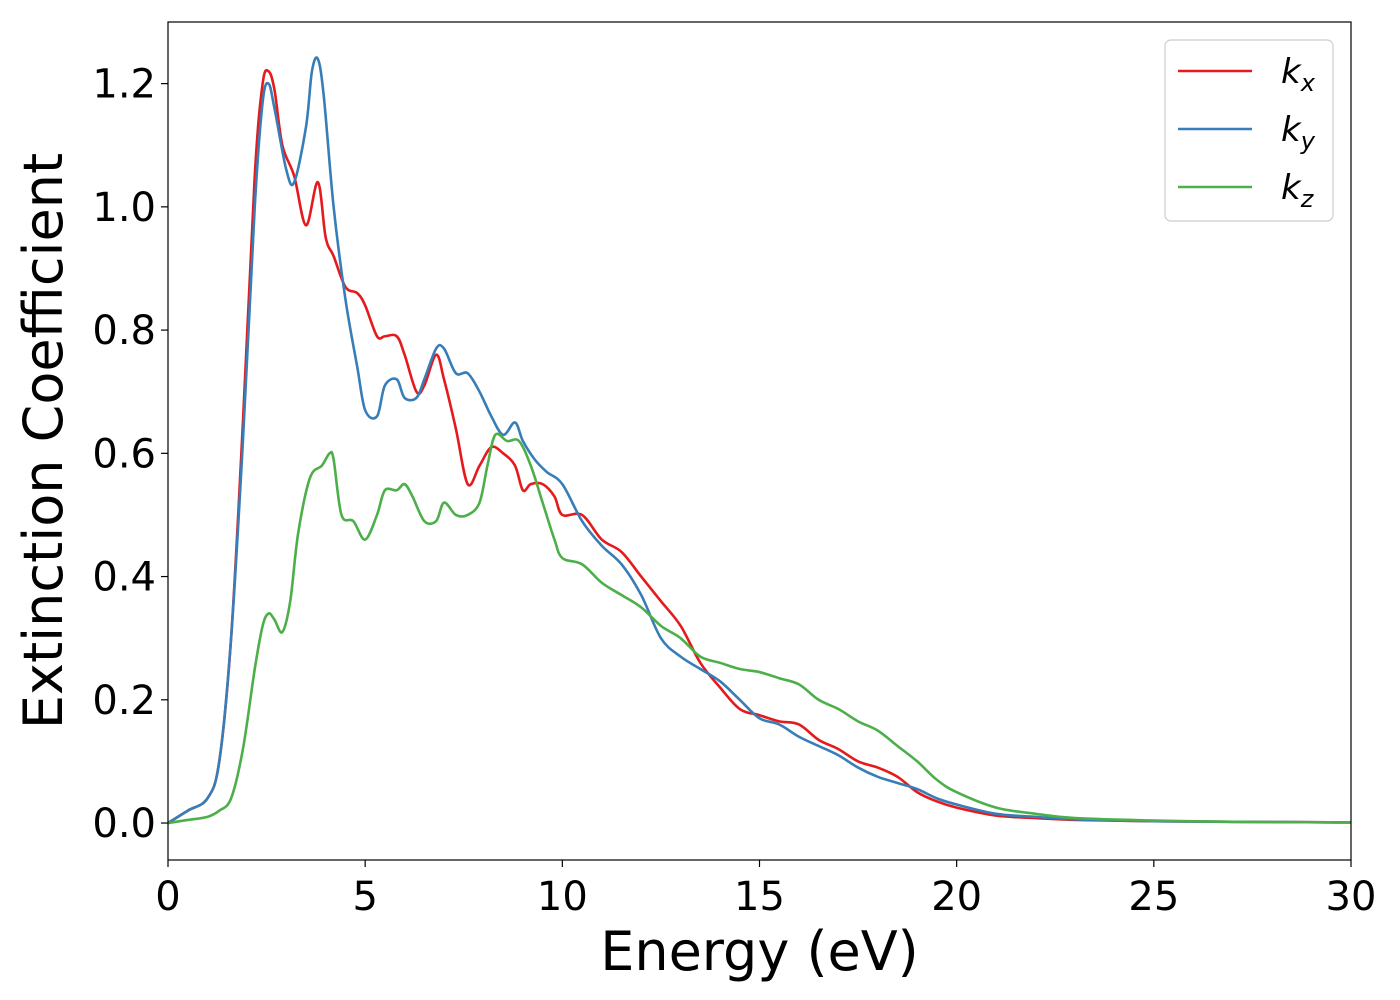 The height and width of the screenshot is (1000, 1400). What do you see at coordinates (124, 701) in the screenshot?
I see `y-tick-label: 0.2` at bounding box center [124, 701].